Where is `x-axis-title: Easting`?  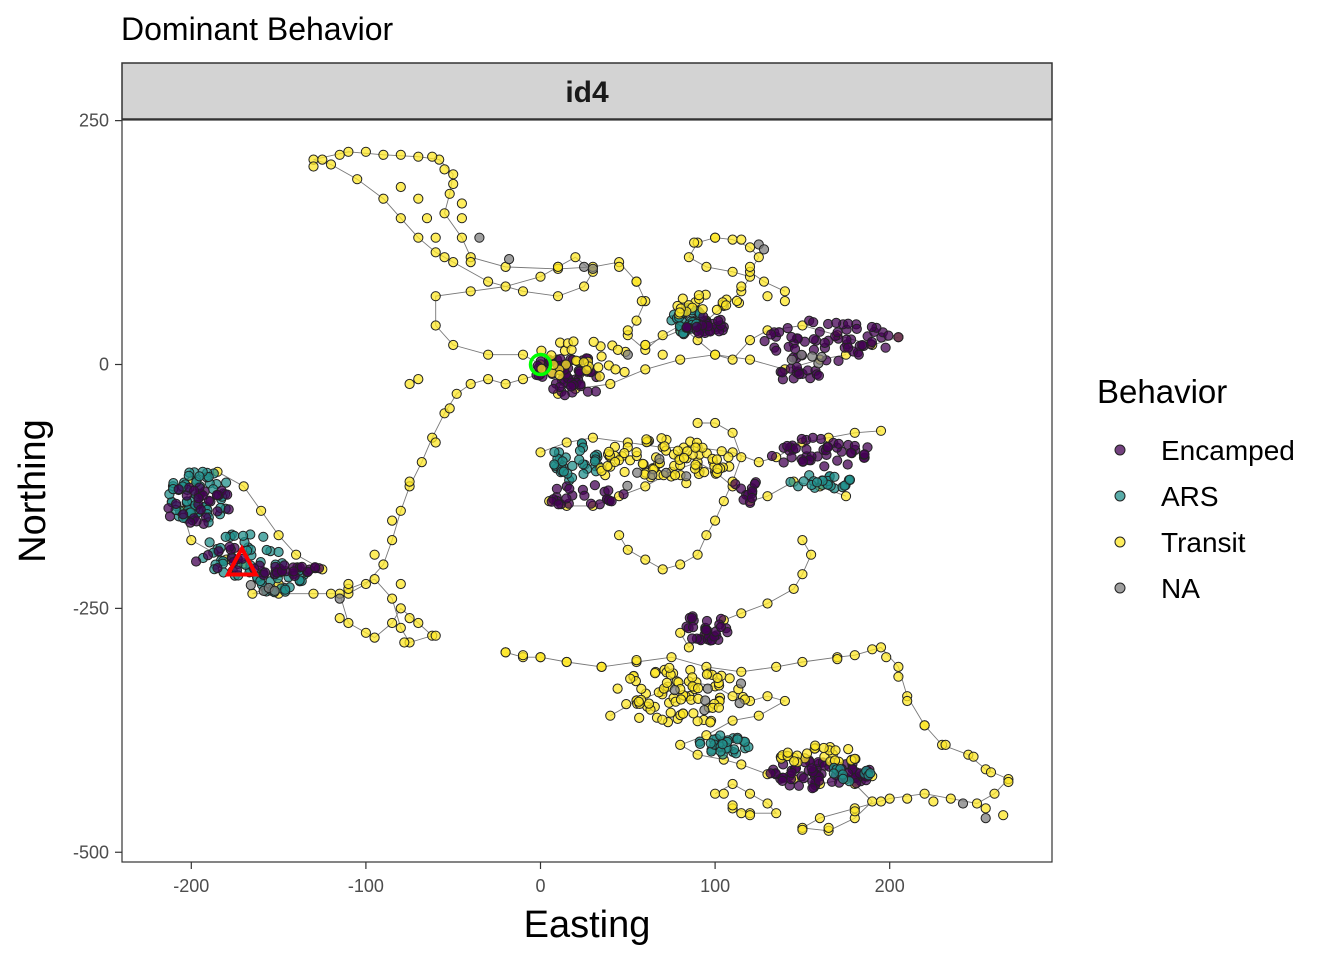
x-axis-title: Easting is located at coordinates (587, 925).